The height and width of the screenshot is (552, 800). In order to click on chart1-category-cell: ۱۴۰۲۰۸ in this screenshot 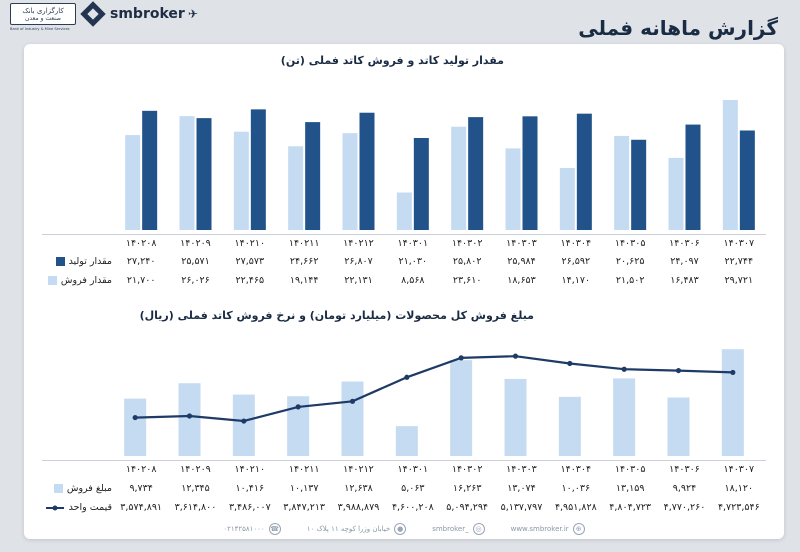, I will do `click(141, 243)`.